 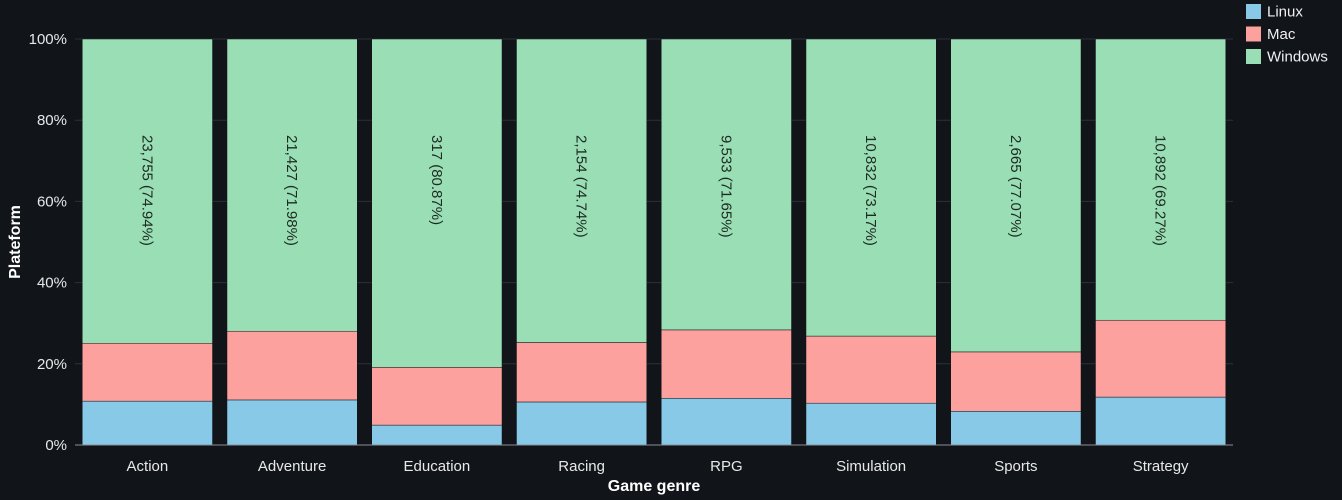 What do you see at coordinates (871, 466) in the screenshot?
I see `x-tick-label: Simulation` at bounding box center [871, 466].